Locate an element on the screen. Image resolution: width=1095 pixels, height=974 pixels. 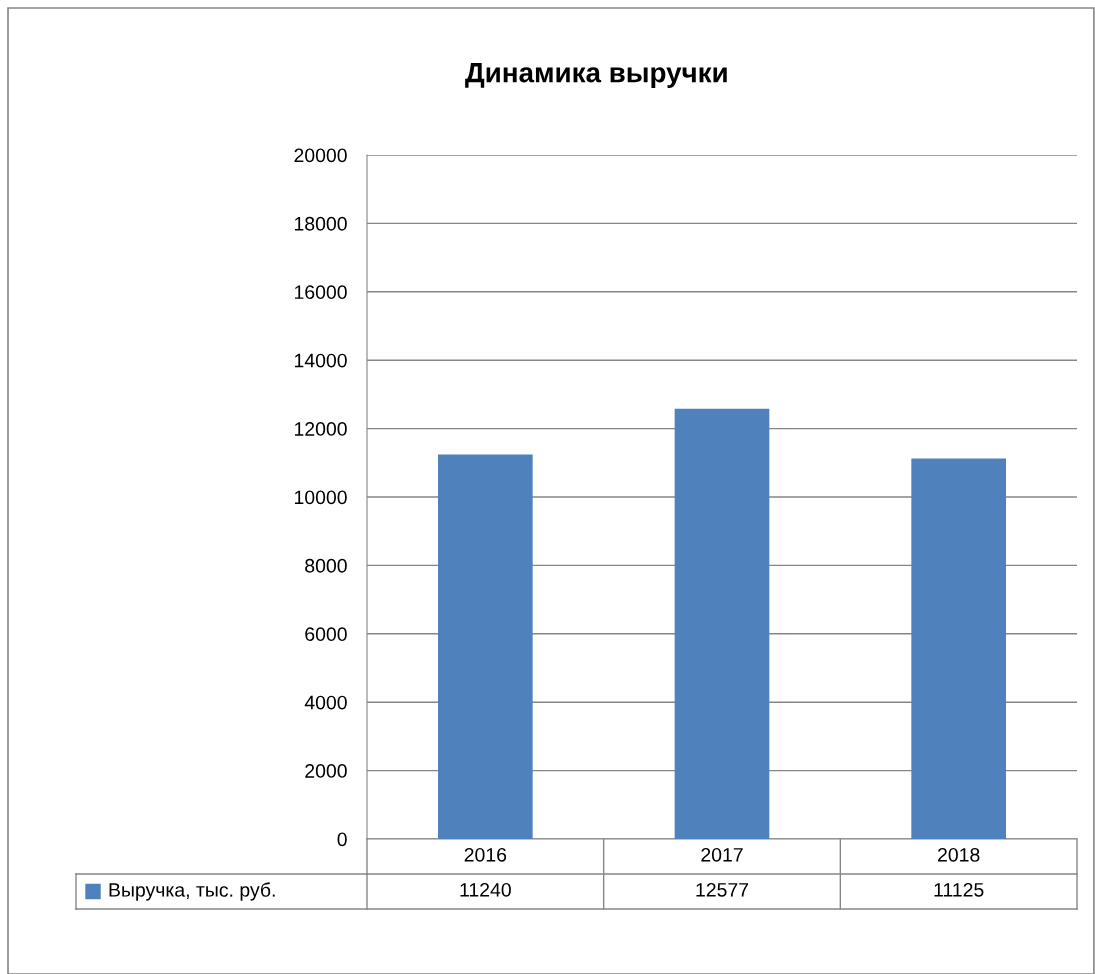
x-tick-label: 2018 is located at coordinates (959, 854).